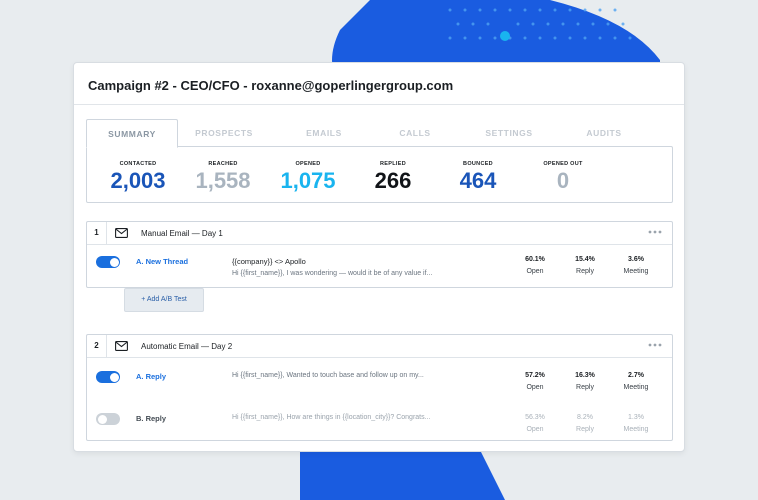 The image size is (758, 500). Describe the element at coordinates (563, 180) in the screenshot. I see `stat-value: 0` at that location.